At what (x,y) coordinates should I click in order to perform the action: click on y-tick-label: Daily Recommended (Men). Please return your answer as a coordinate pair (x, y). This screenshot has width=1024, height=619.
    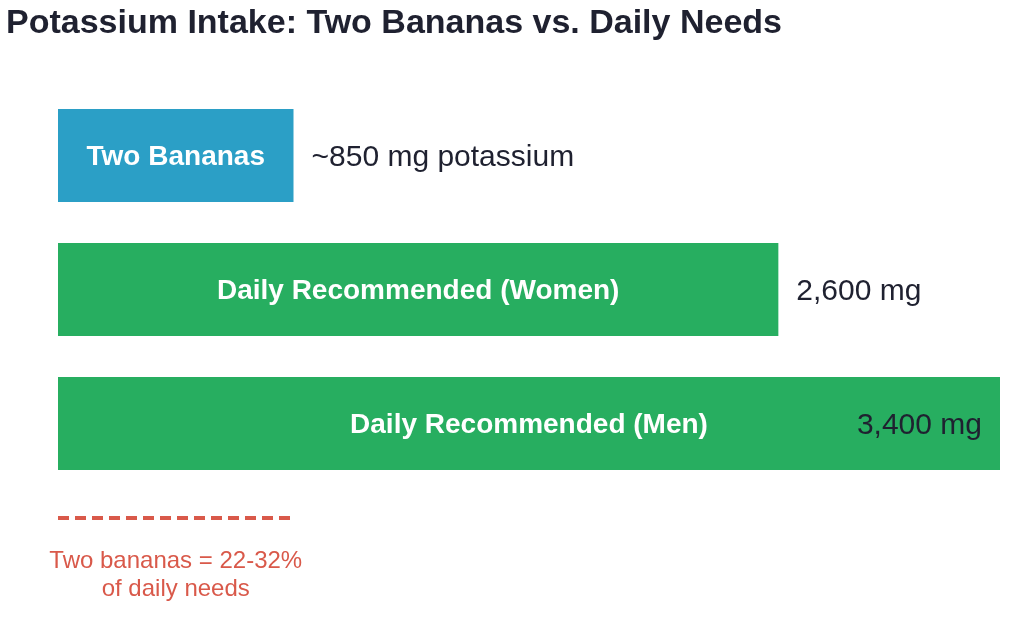
    Looking at the image, I should click on (529, 424).